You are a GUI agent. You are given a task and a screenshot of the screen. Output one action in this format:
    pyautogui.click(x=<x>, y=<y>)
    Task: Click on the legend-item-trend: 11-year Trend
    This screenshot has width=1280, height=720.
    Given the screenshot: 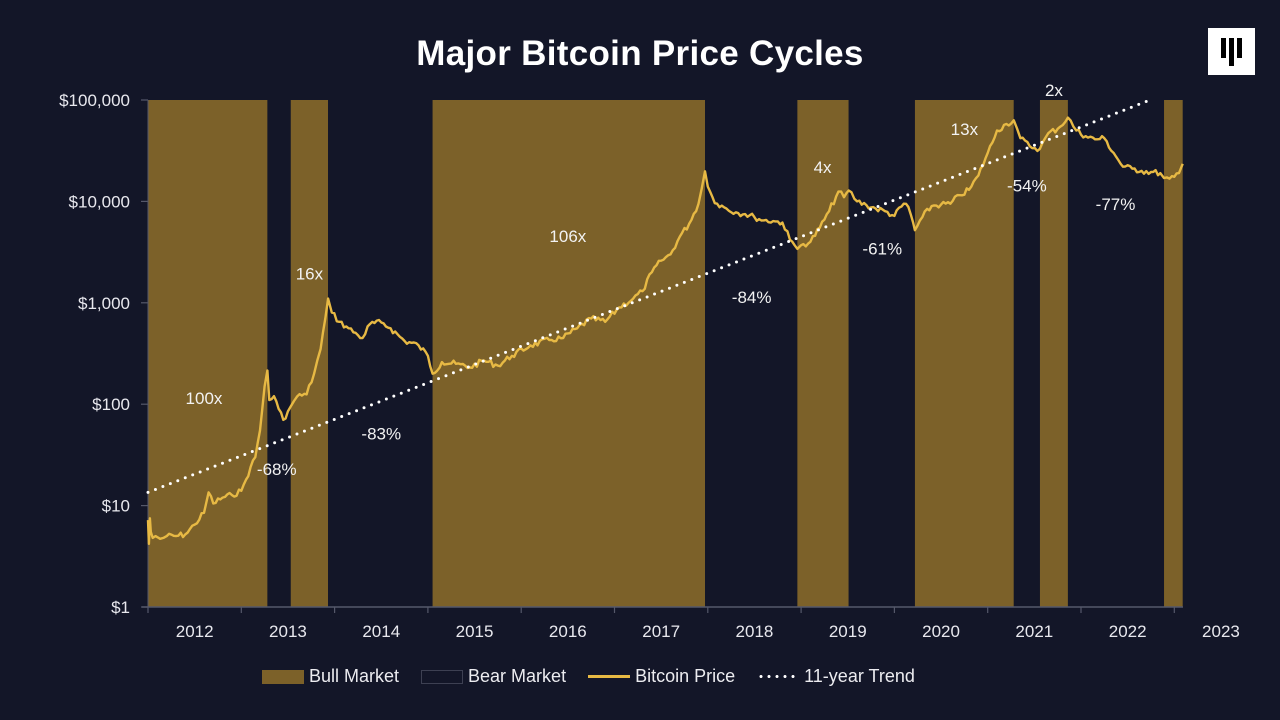 What is the action you would take?
    pyautogui.click(x=836, y=676)
    